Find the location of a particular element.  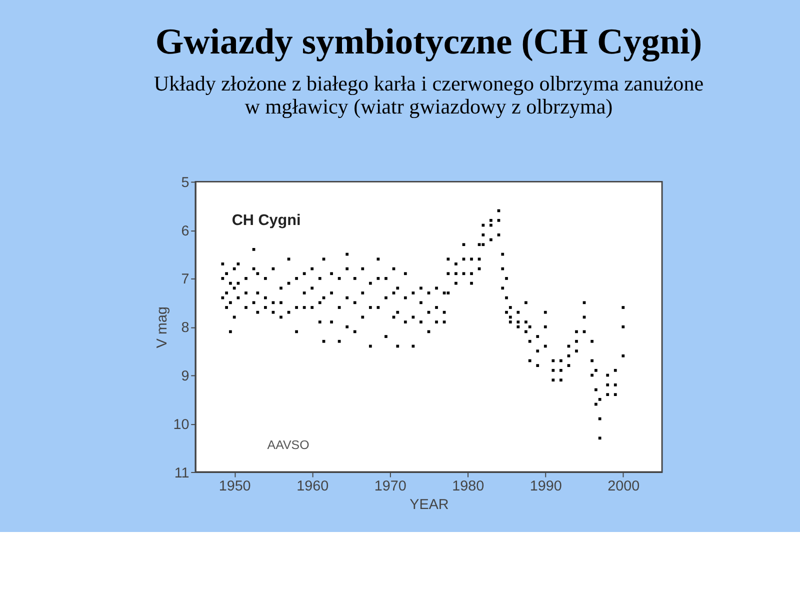

y-tick-label: 5 is located at coordinates (185, 182).